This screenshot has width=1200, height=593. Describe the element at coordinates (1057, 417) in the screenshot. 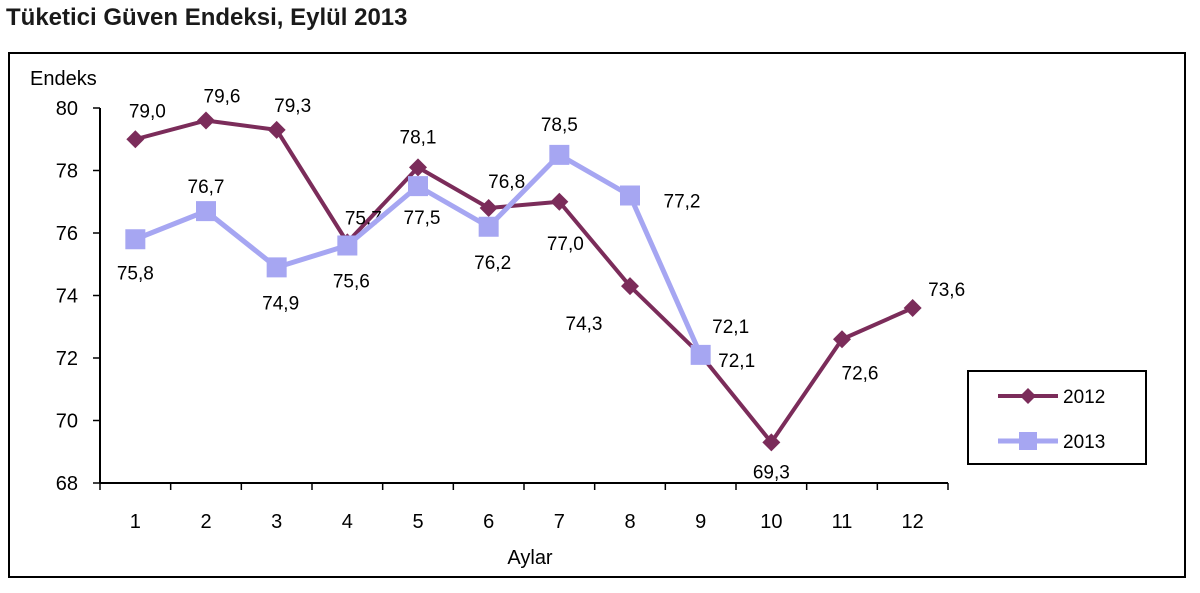

I see `legend-box` at that location.